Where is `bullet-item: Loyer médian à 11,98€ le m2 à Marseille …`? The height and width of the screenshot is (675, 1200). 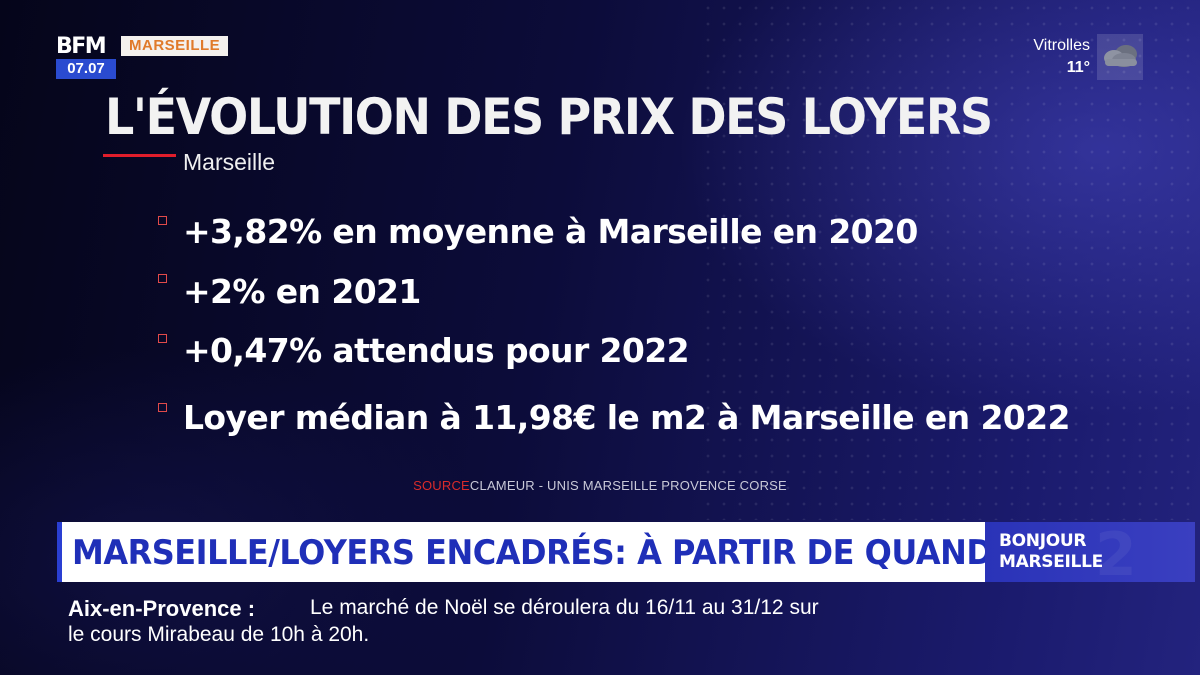 bullet-item: Loyer médian à 11,98€ le m2 à Marseille … is located at coordinates (626, 417).